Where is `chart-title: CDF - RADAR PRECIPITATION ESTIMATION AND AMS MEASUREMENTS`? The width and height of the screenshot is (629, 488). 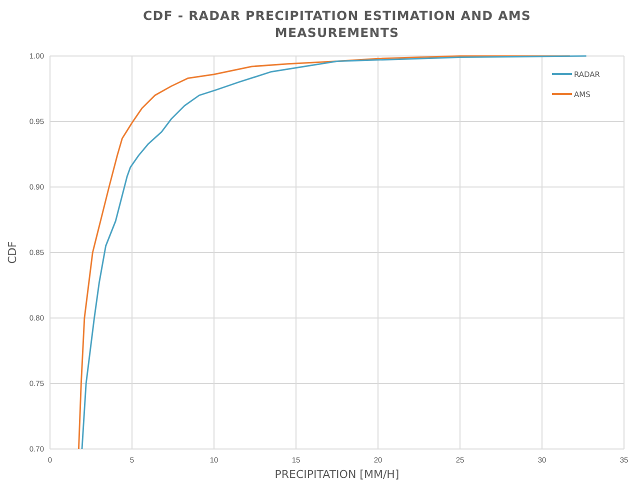 chart-title: CDF - RADAR PRECIPITATION ESTIMATION AND AMS MEASUREMENTS is located at coordinates (337, 24).